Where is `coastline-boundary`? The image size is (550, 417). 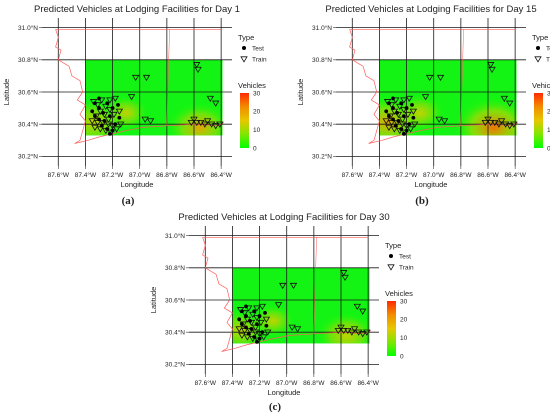 coastline-boundary is located at coordinates (140, 86).